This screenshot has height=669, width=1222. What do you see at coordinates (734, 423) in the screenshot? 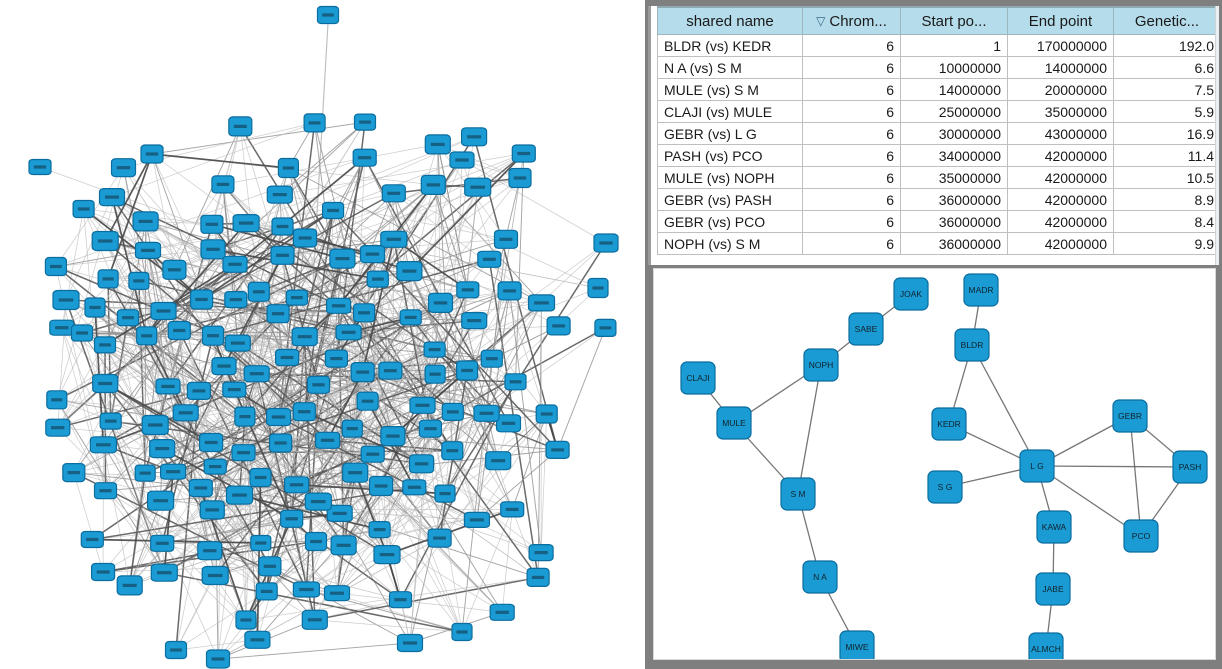
I see `network-node-mule: MULE` at bounding box center [734, 423].